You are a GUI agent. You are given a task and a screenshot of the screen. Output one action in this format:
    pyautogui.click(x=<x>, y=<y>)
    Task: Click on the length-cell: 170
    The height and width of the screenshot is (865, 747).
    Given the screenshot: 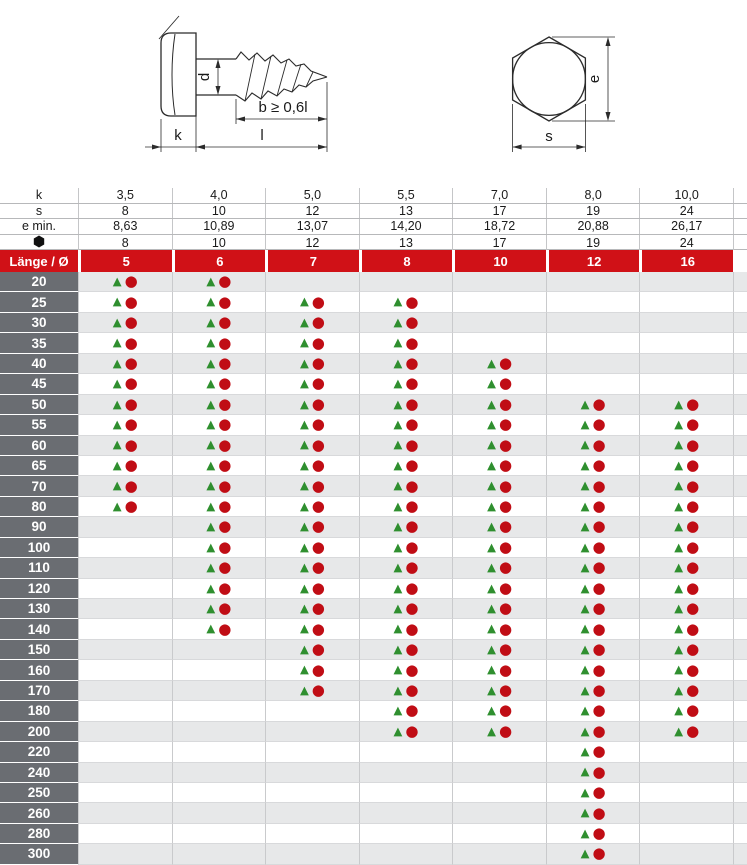 What is the action you would take?
    pyautogui.click(x=39, y=691)
    